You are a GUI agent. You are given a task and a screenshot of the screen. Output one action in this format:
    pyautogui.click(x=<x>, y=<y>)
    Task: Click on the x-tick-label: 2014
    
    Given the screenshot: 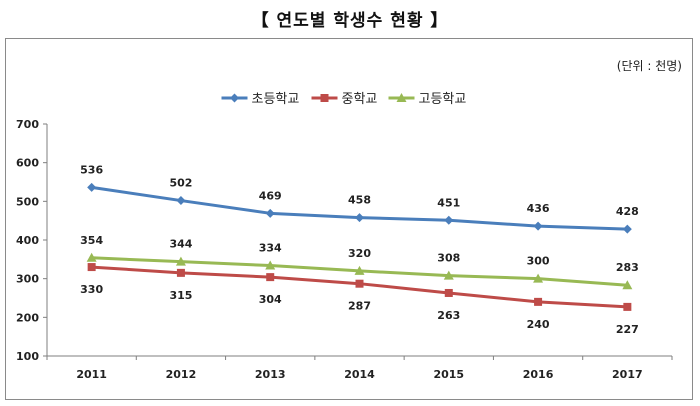 What is the action you would take?
    pyautogui.click(x=359, y=374)
    